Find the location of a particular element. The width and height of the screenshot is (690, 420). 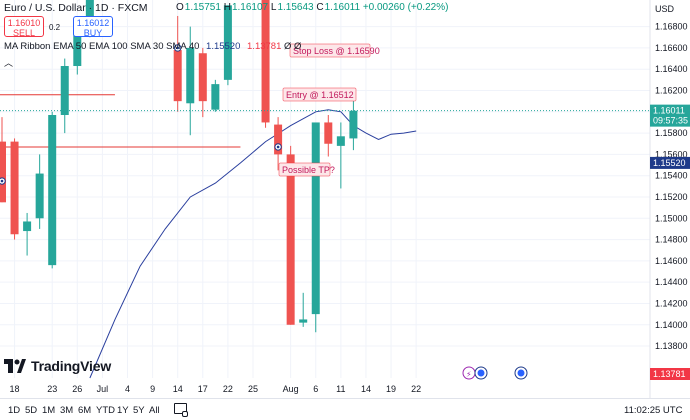

time-tick-label: 17 is located at coordinates (203, 389).